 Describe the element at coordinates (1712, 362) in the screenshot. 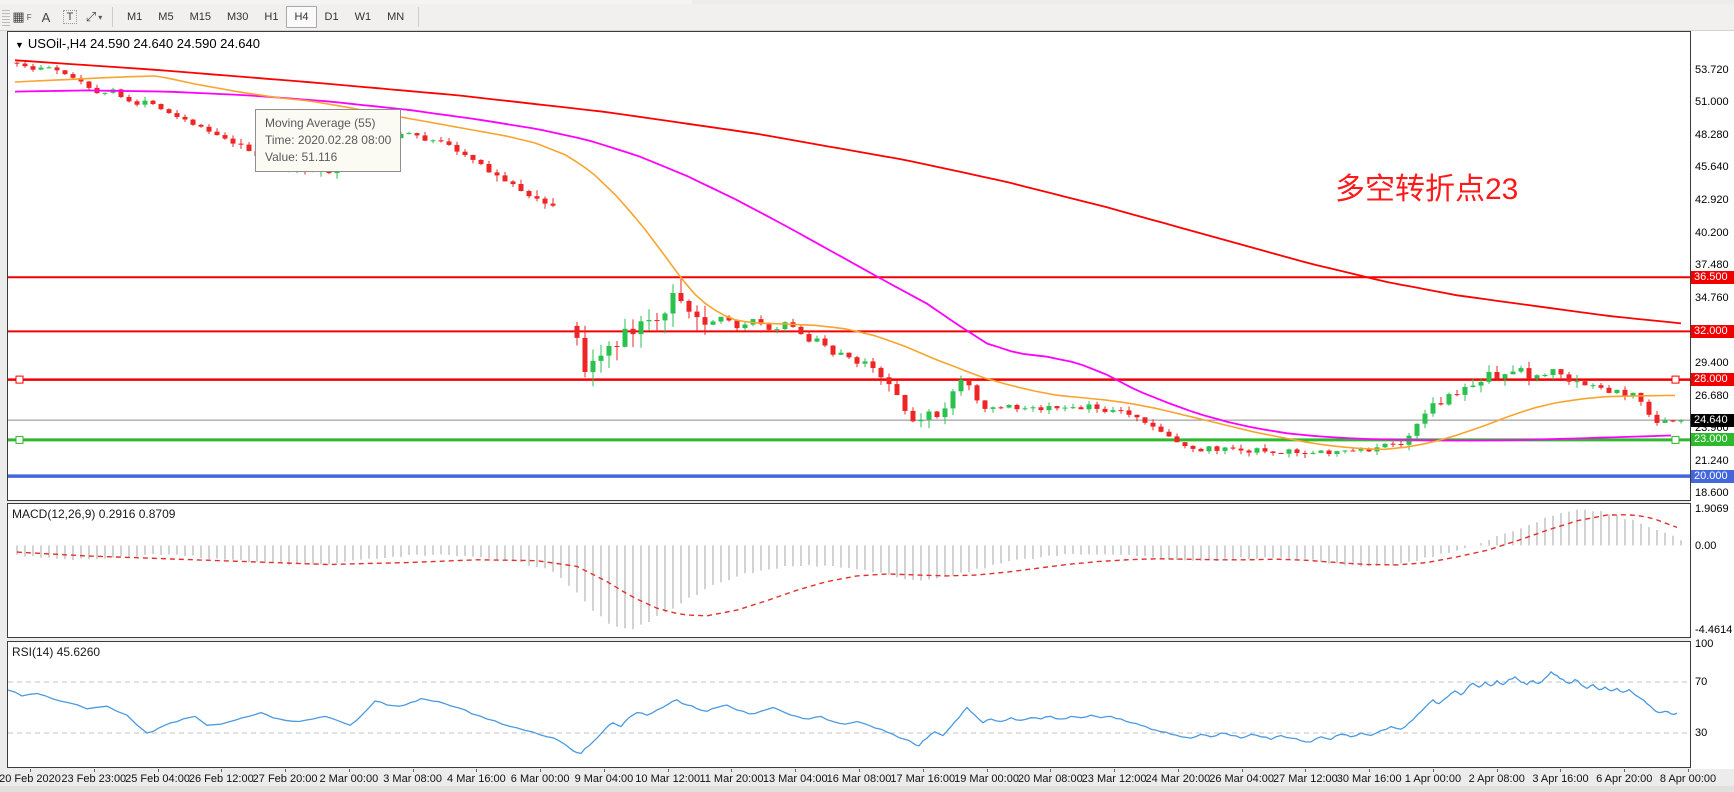

I see `price-tick: 29.400` at that location.